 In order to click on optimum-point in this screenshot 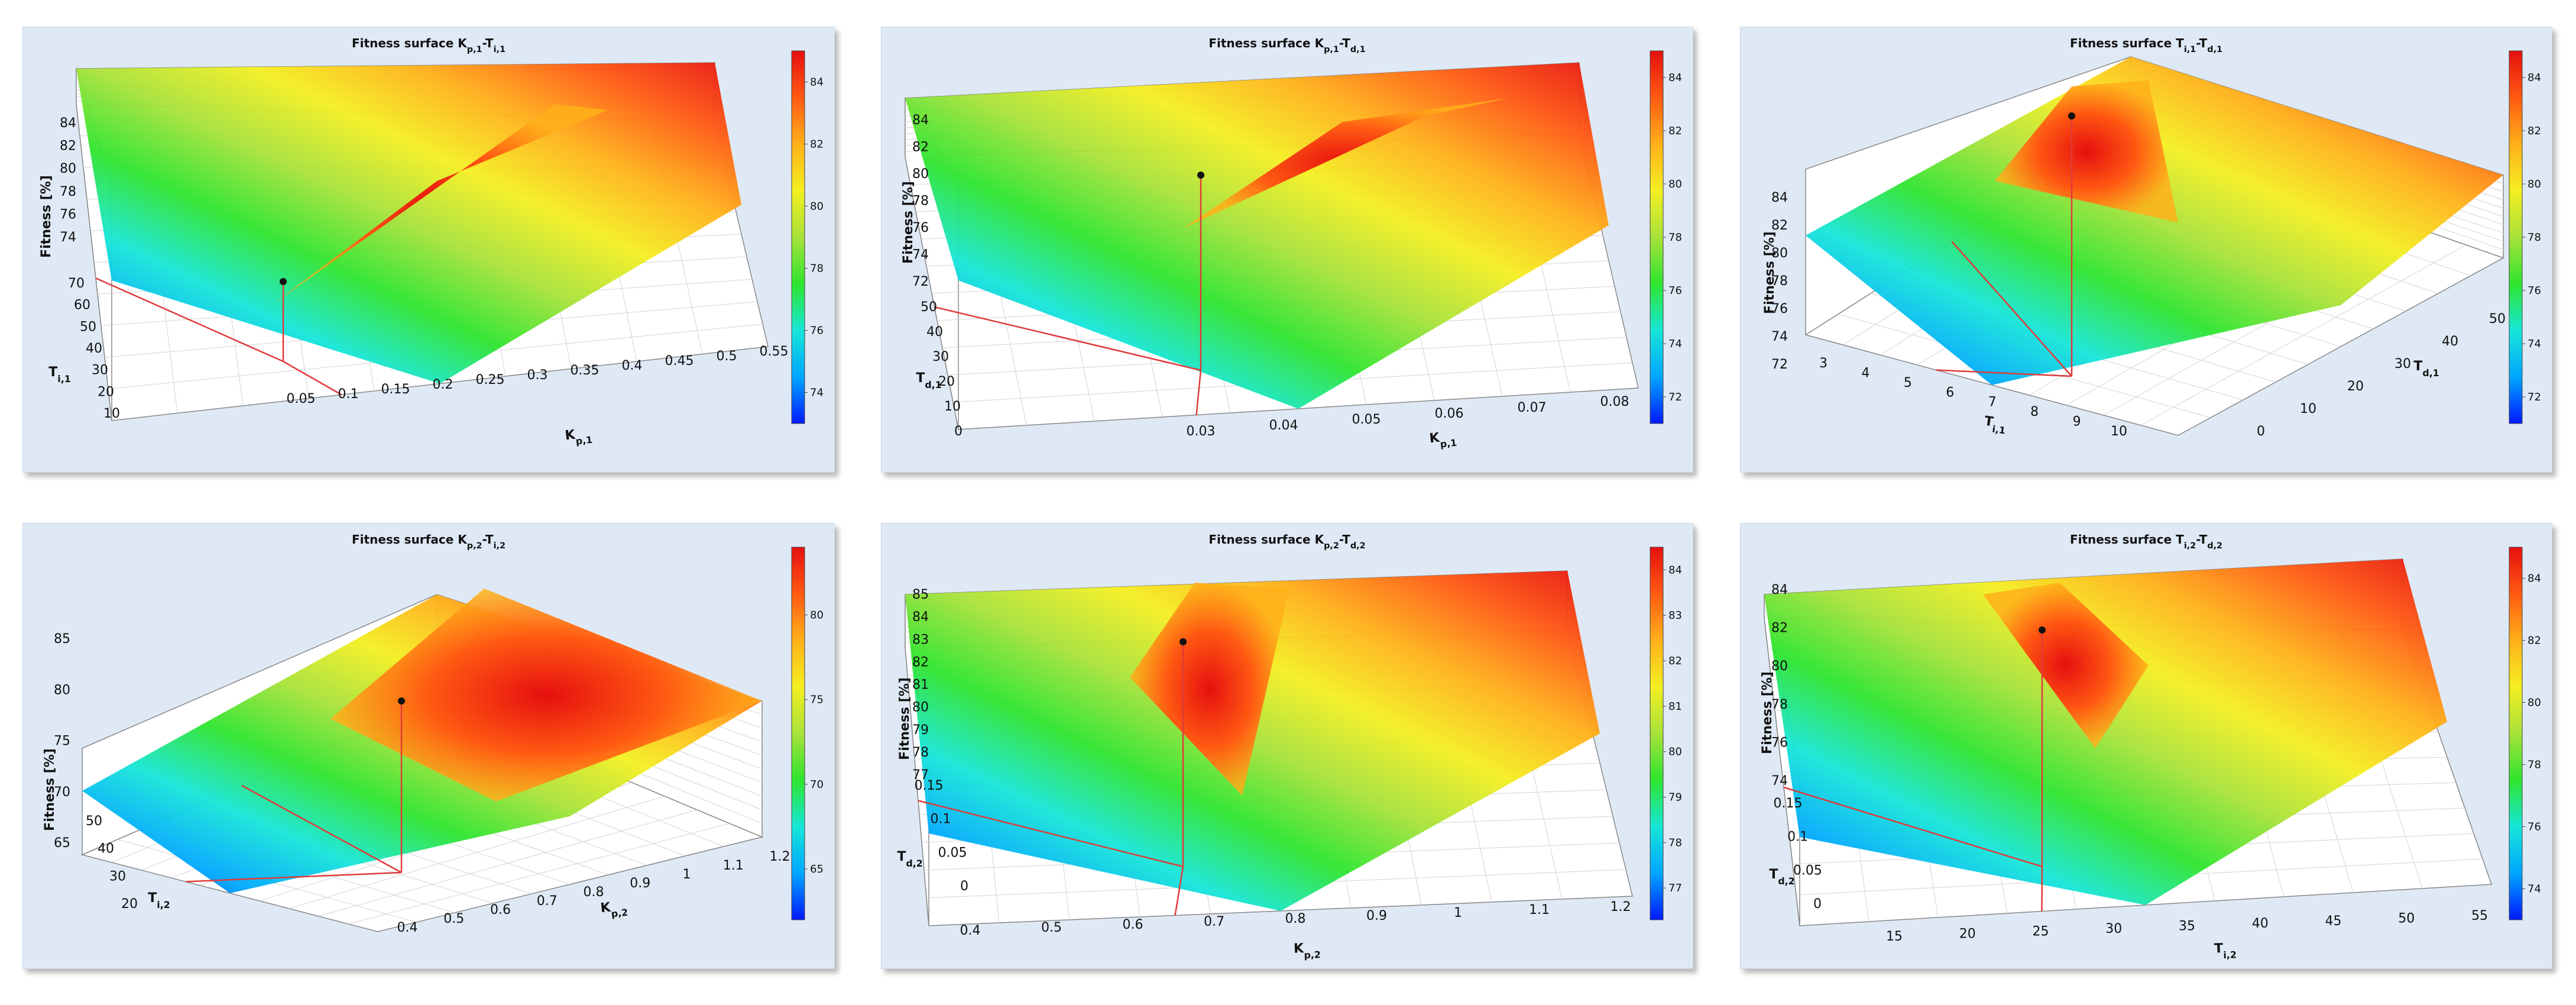, I will do `click(1200, 176)`.